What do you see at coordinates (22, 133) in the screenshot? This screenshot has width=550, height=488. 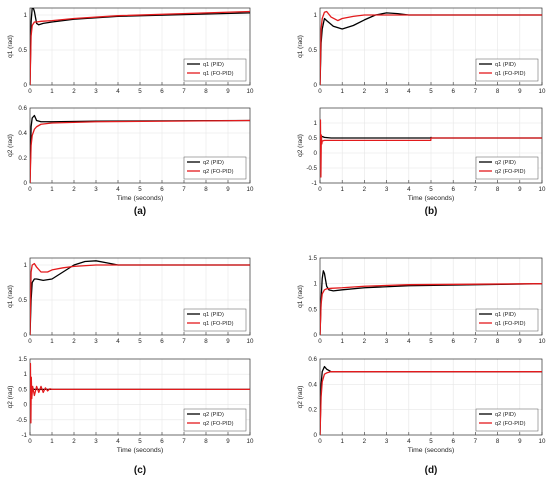 I see `y-tick-label: 0.4` at bounding box center [22, 133].